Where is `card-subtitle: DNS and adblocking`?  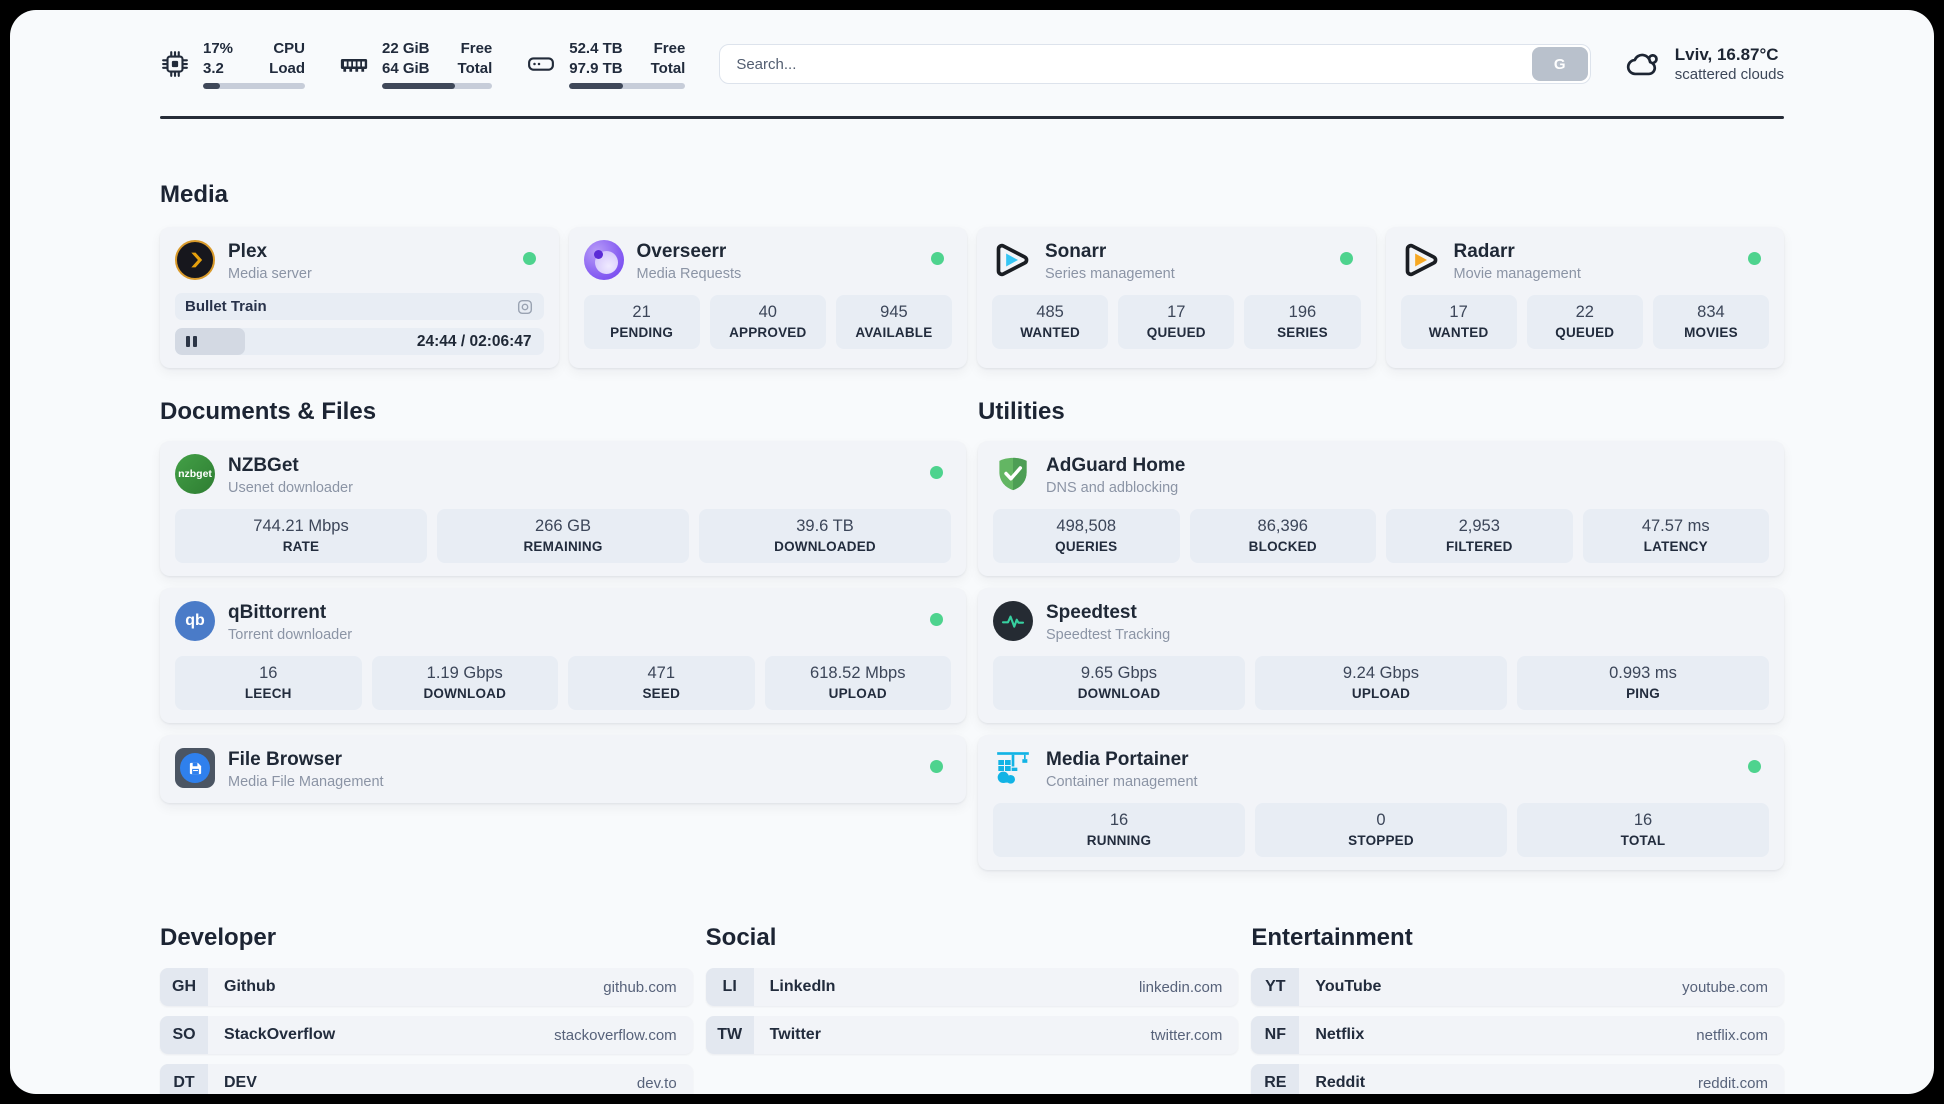 card-subtitle: DNS and adblocking is located at coordinates (1112, 488).